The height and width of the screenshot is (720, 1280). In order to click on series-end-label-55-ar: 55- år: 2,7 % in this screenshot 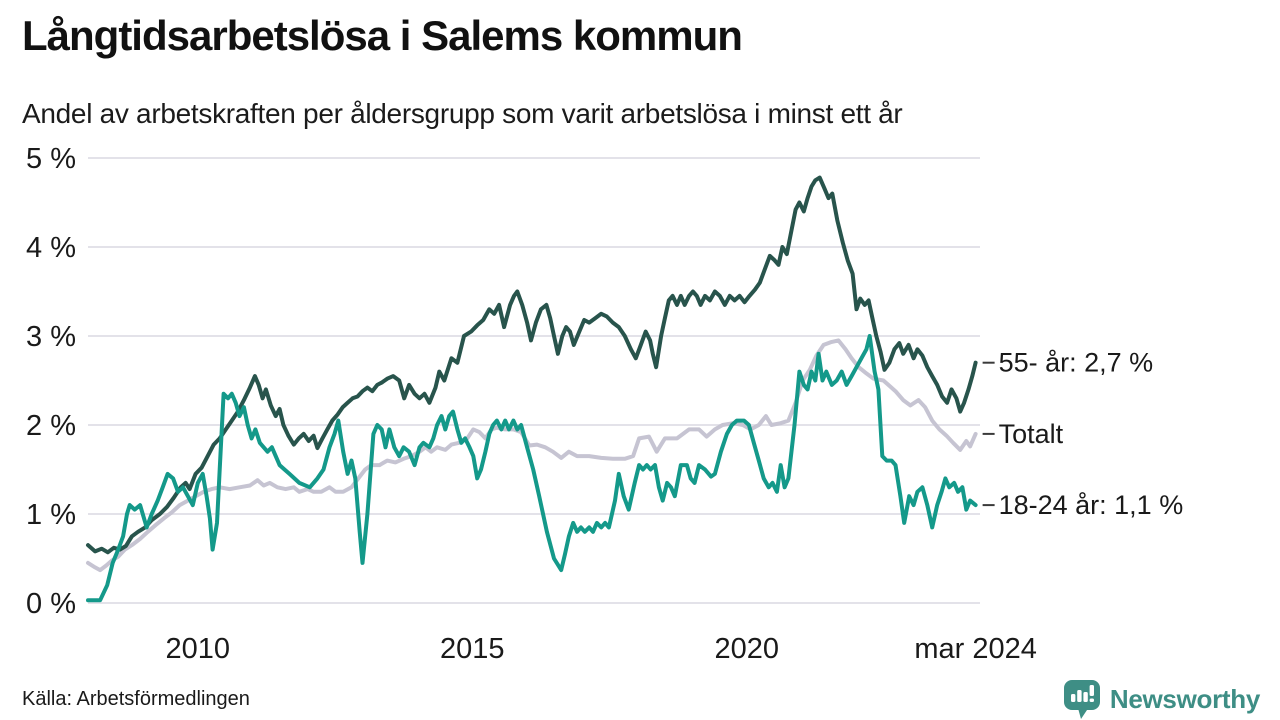, I will do `click(1076, 363)`.